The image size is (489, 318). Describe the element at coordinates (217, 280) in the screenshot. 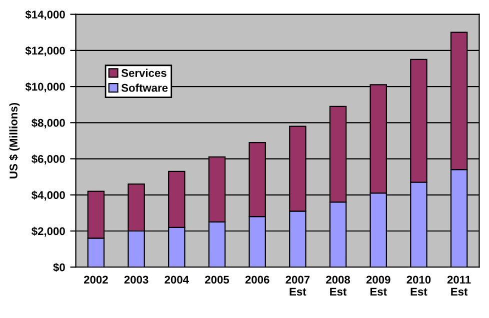

I see `x-tick-label: 2005` at that location.